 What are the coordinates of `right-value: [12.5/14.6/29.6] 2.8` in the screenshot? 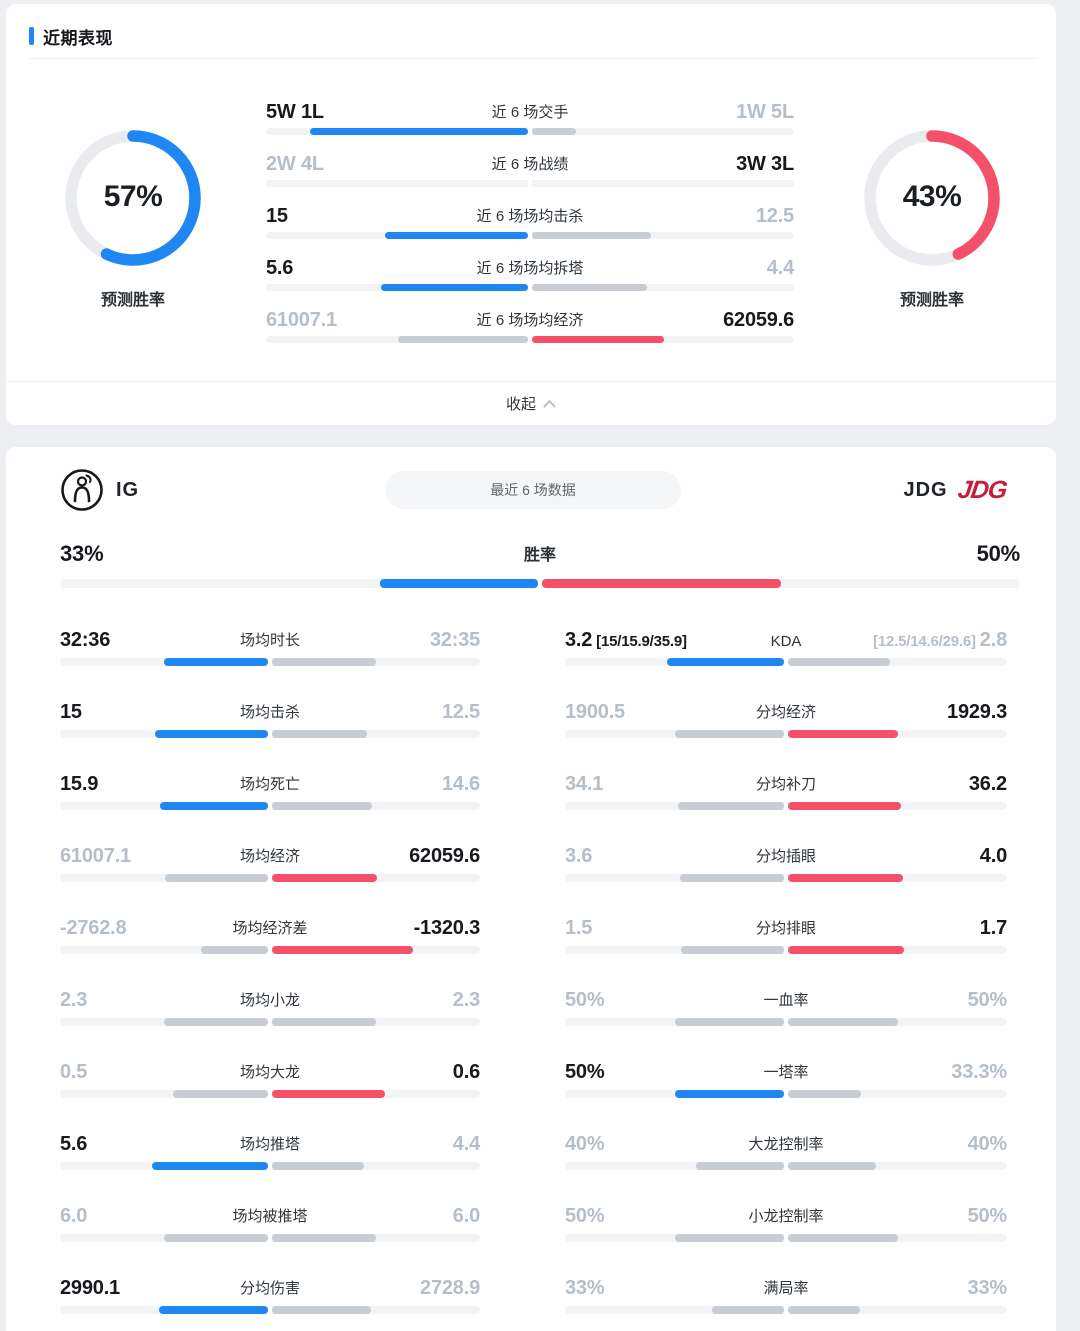 It's located at (940, 640).